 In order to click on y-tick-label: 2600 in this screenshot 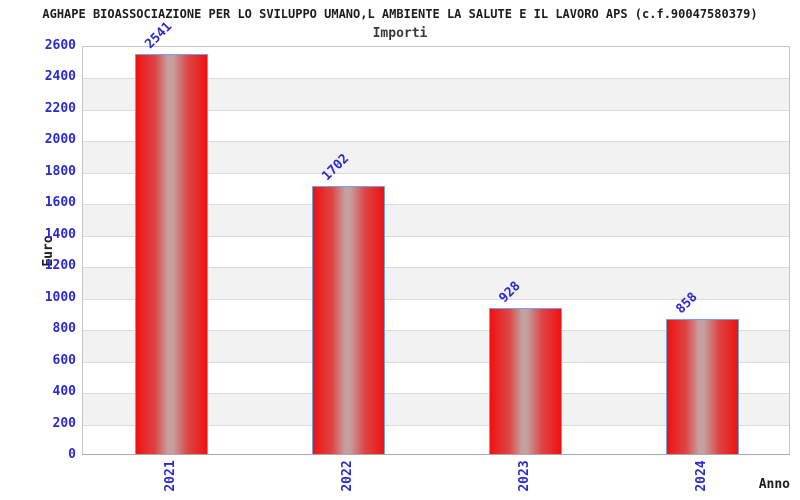, I will do `click(60, 45)`.